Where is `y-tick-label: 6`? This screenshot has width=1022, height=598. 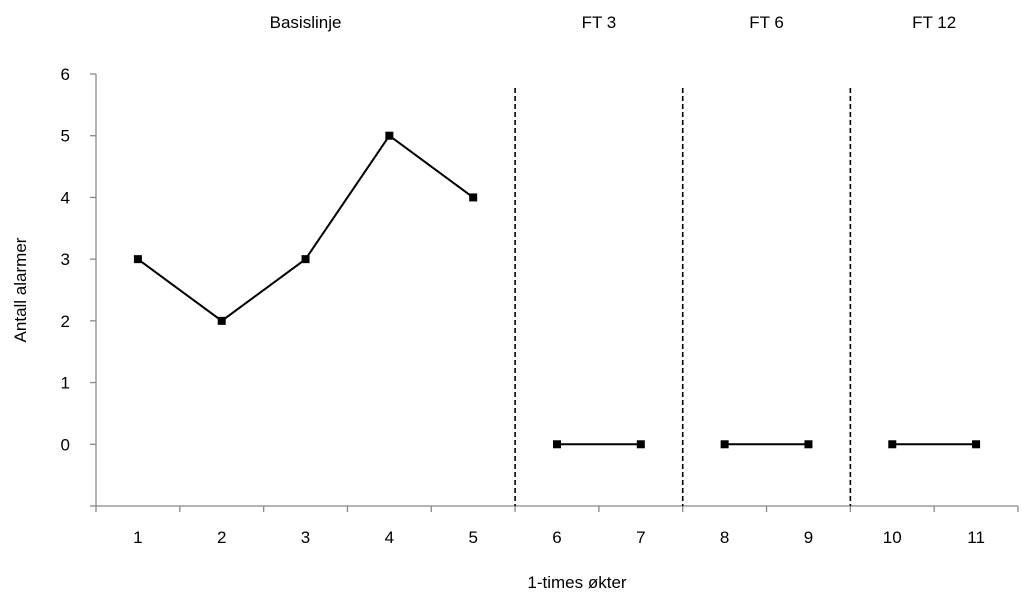
y-tick-label: 6 is located at coordinates (65, 74).